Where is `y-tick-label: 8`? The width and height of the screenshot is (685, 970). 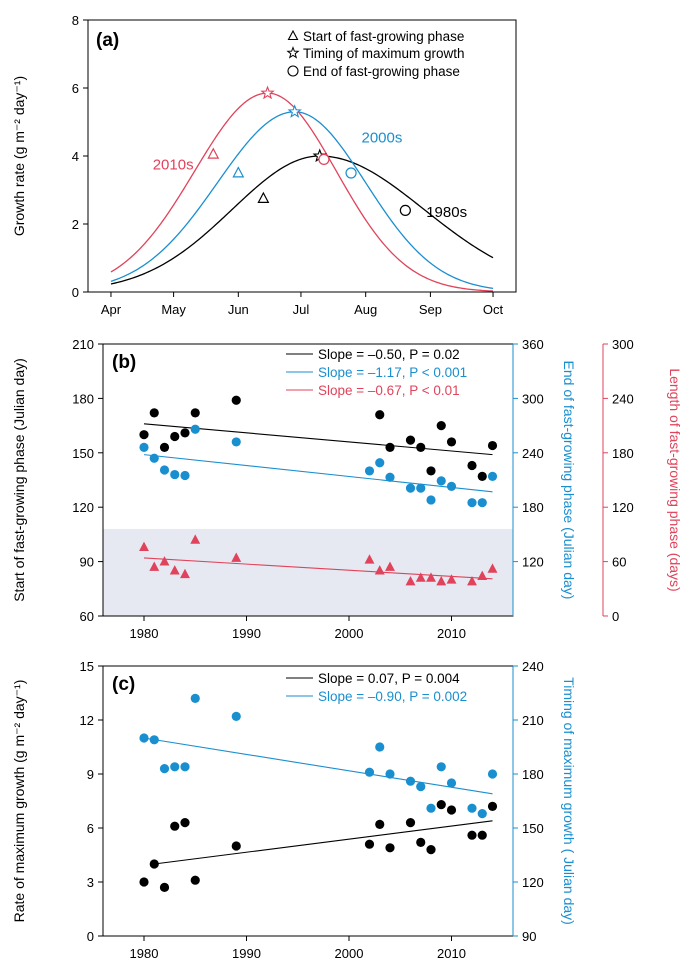
y-tick-label: 8 is located at coordinates (75, 20).